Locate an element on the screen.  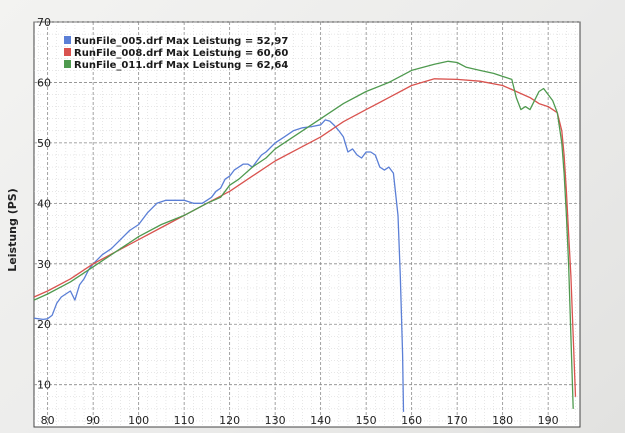
x-tick-label: 170 is located at coordinates (457, 420).